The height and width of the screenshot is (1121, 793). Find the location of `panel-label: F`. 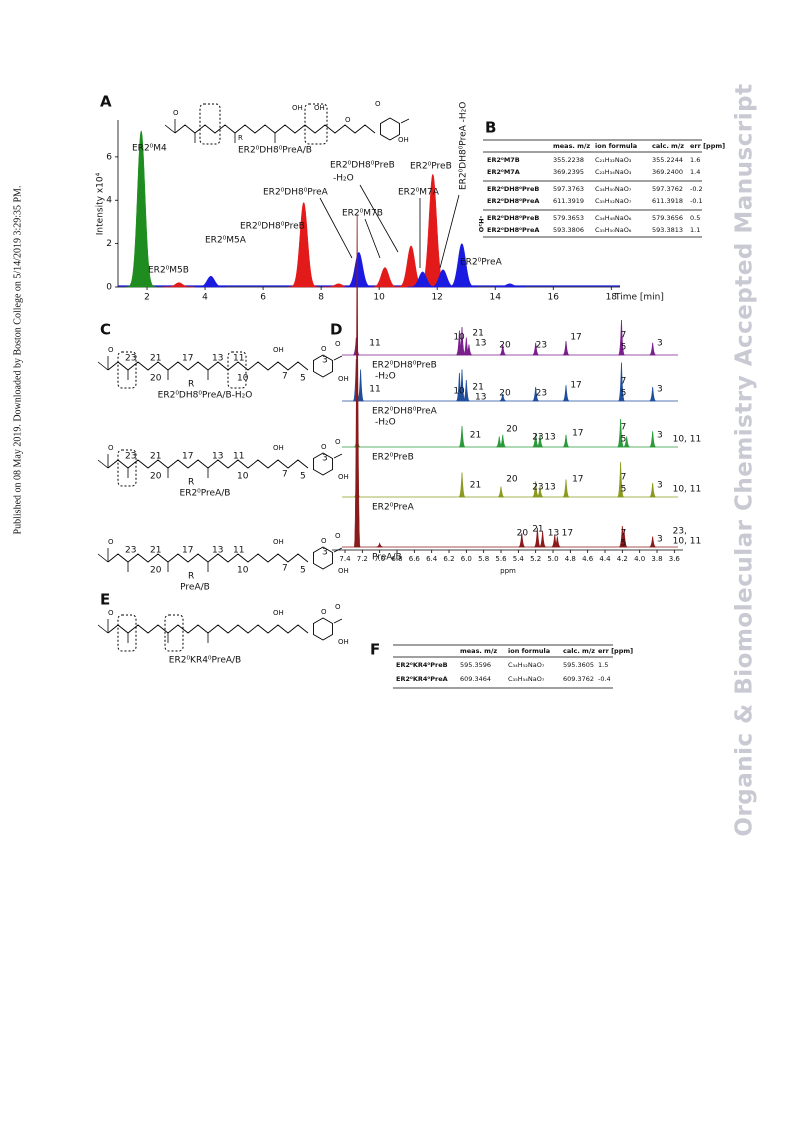

panel-label: F is located at coordinates (375, 650).